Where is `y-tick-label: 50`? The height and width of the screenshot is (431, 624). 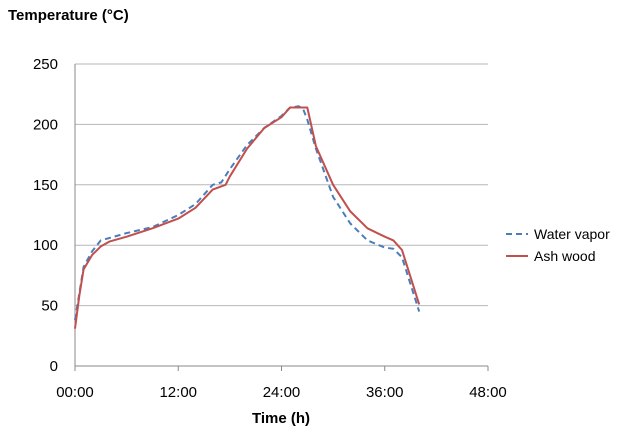
y-tick-label: 50 is located at coordinates (49, 306).